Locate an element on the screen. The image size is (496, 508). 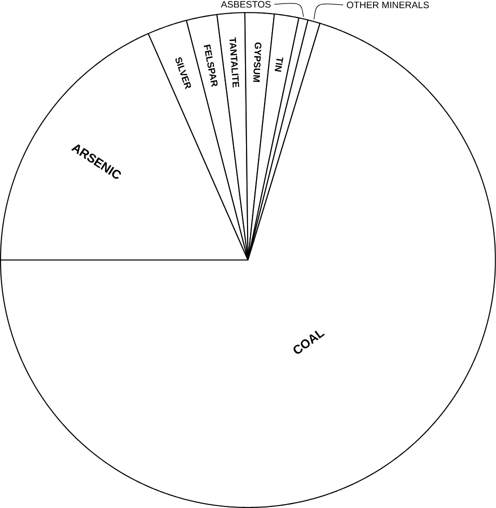
slice-label: TANTALITE is located at coordinates (235, 62).